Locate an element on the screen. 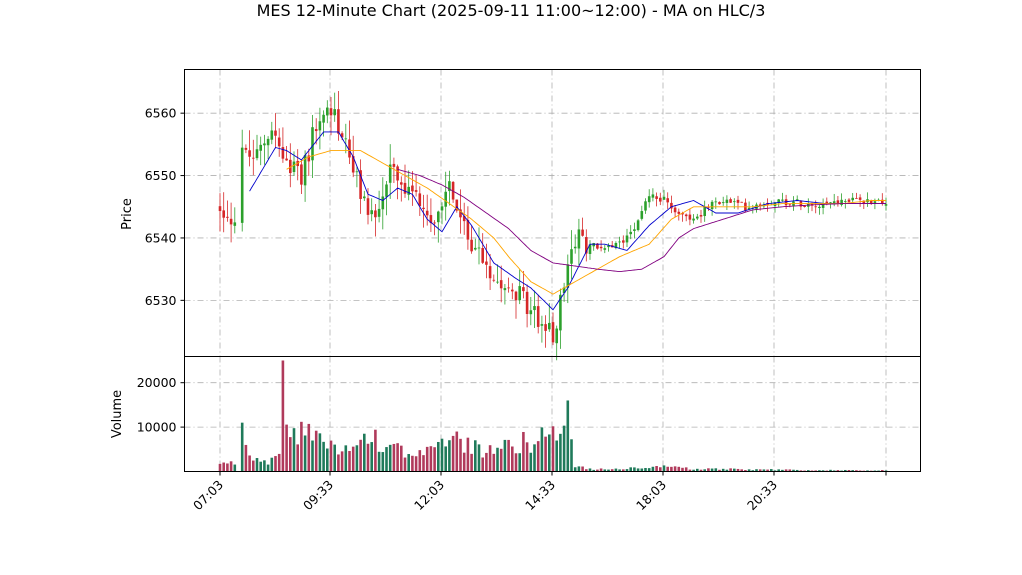 Image resolution: width=1022 pixels, height=575 pixels. x-tick-label: 20:33 is located at coordinates (762, 495).